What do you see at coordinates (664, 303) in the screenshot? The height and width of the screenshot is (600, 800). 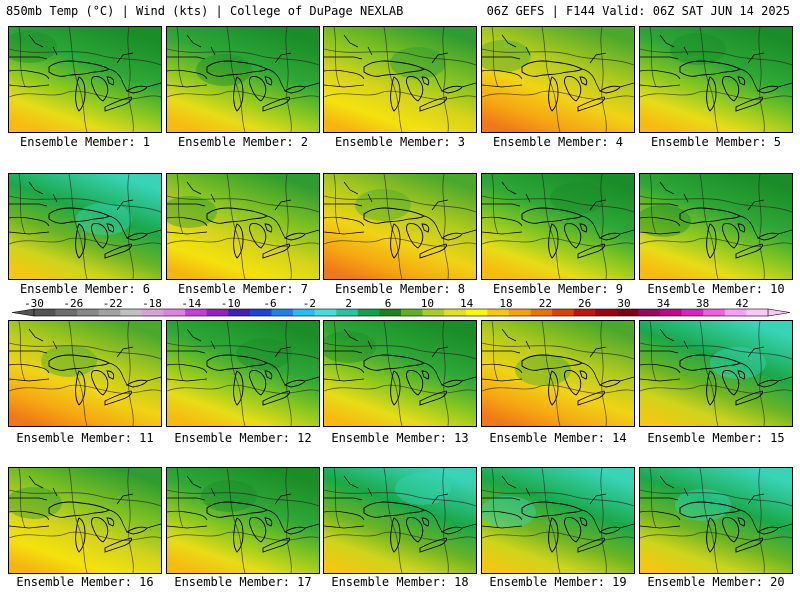 I see `colorbar-tick-label: 34` at bounding box center [664, 303].